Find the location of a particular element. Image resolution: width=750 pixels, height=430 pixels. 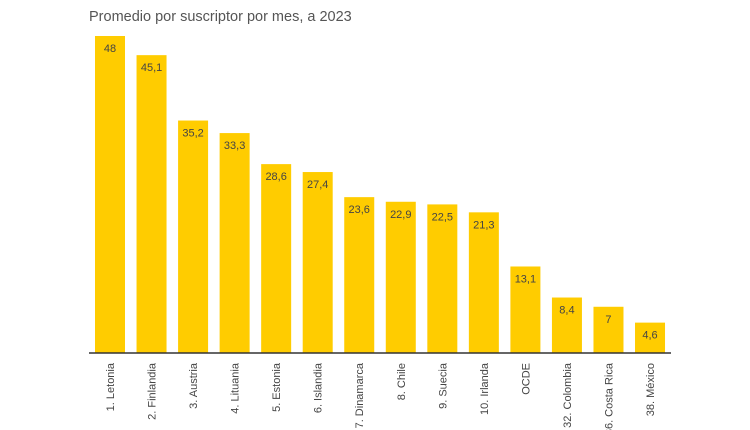

chart-title: Promedio por suscriptor por mes, a 2023 is located at coordinates (220, 17).